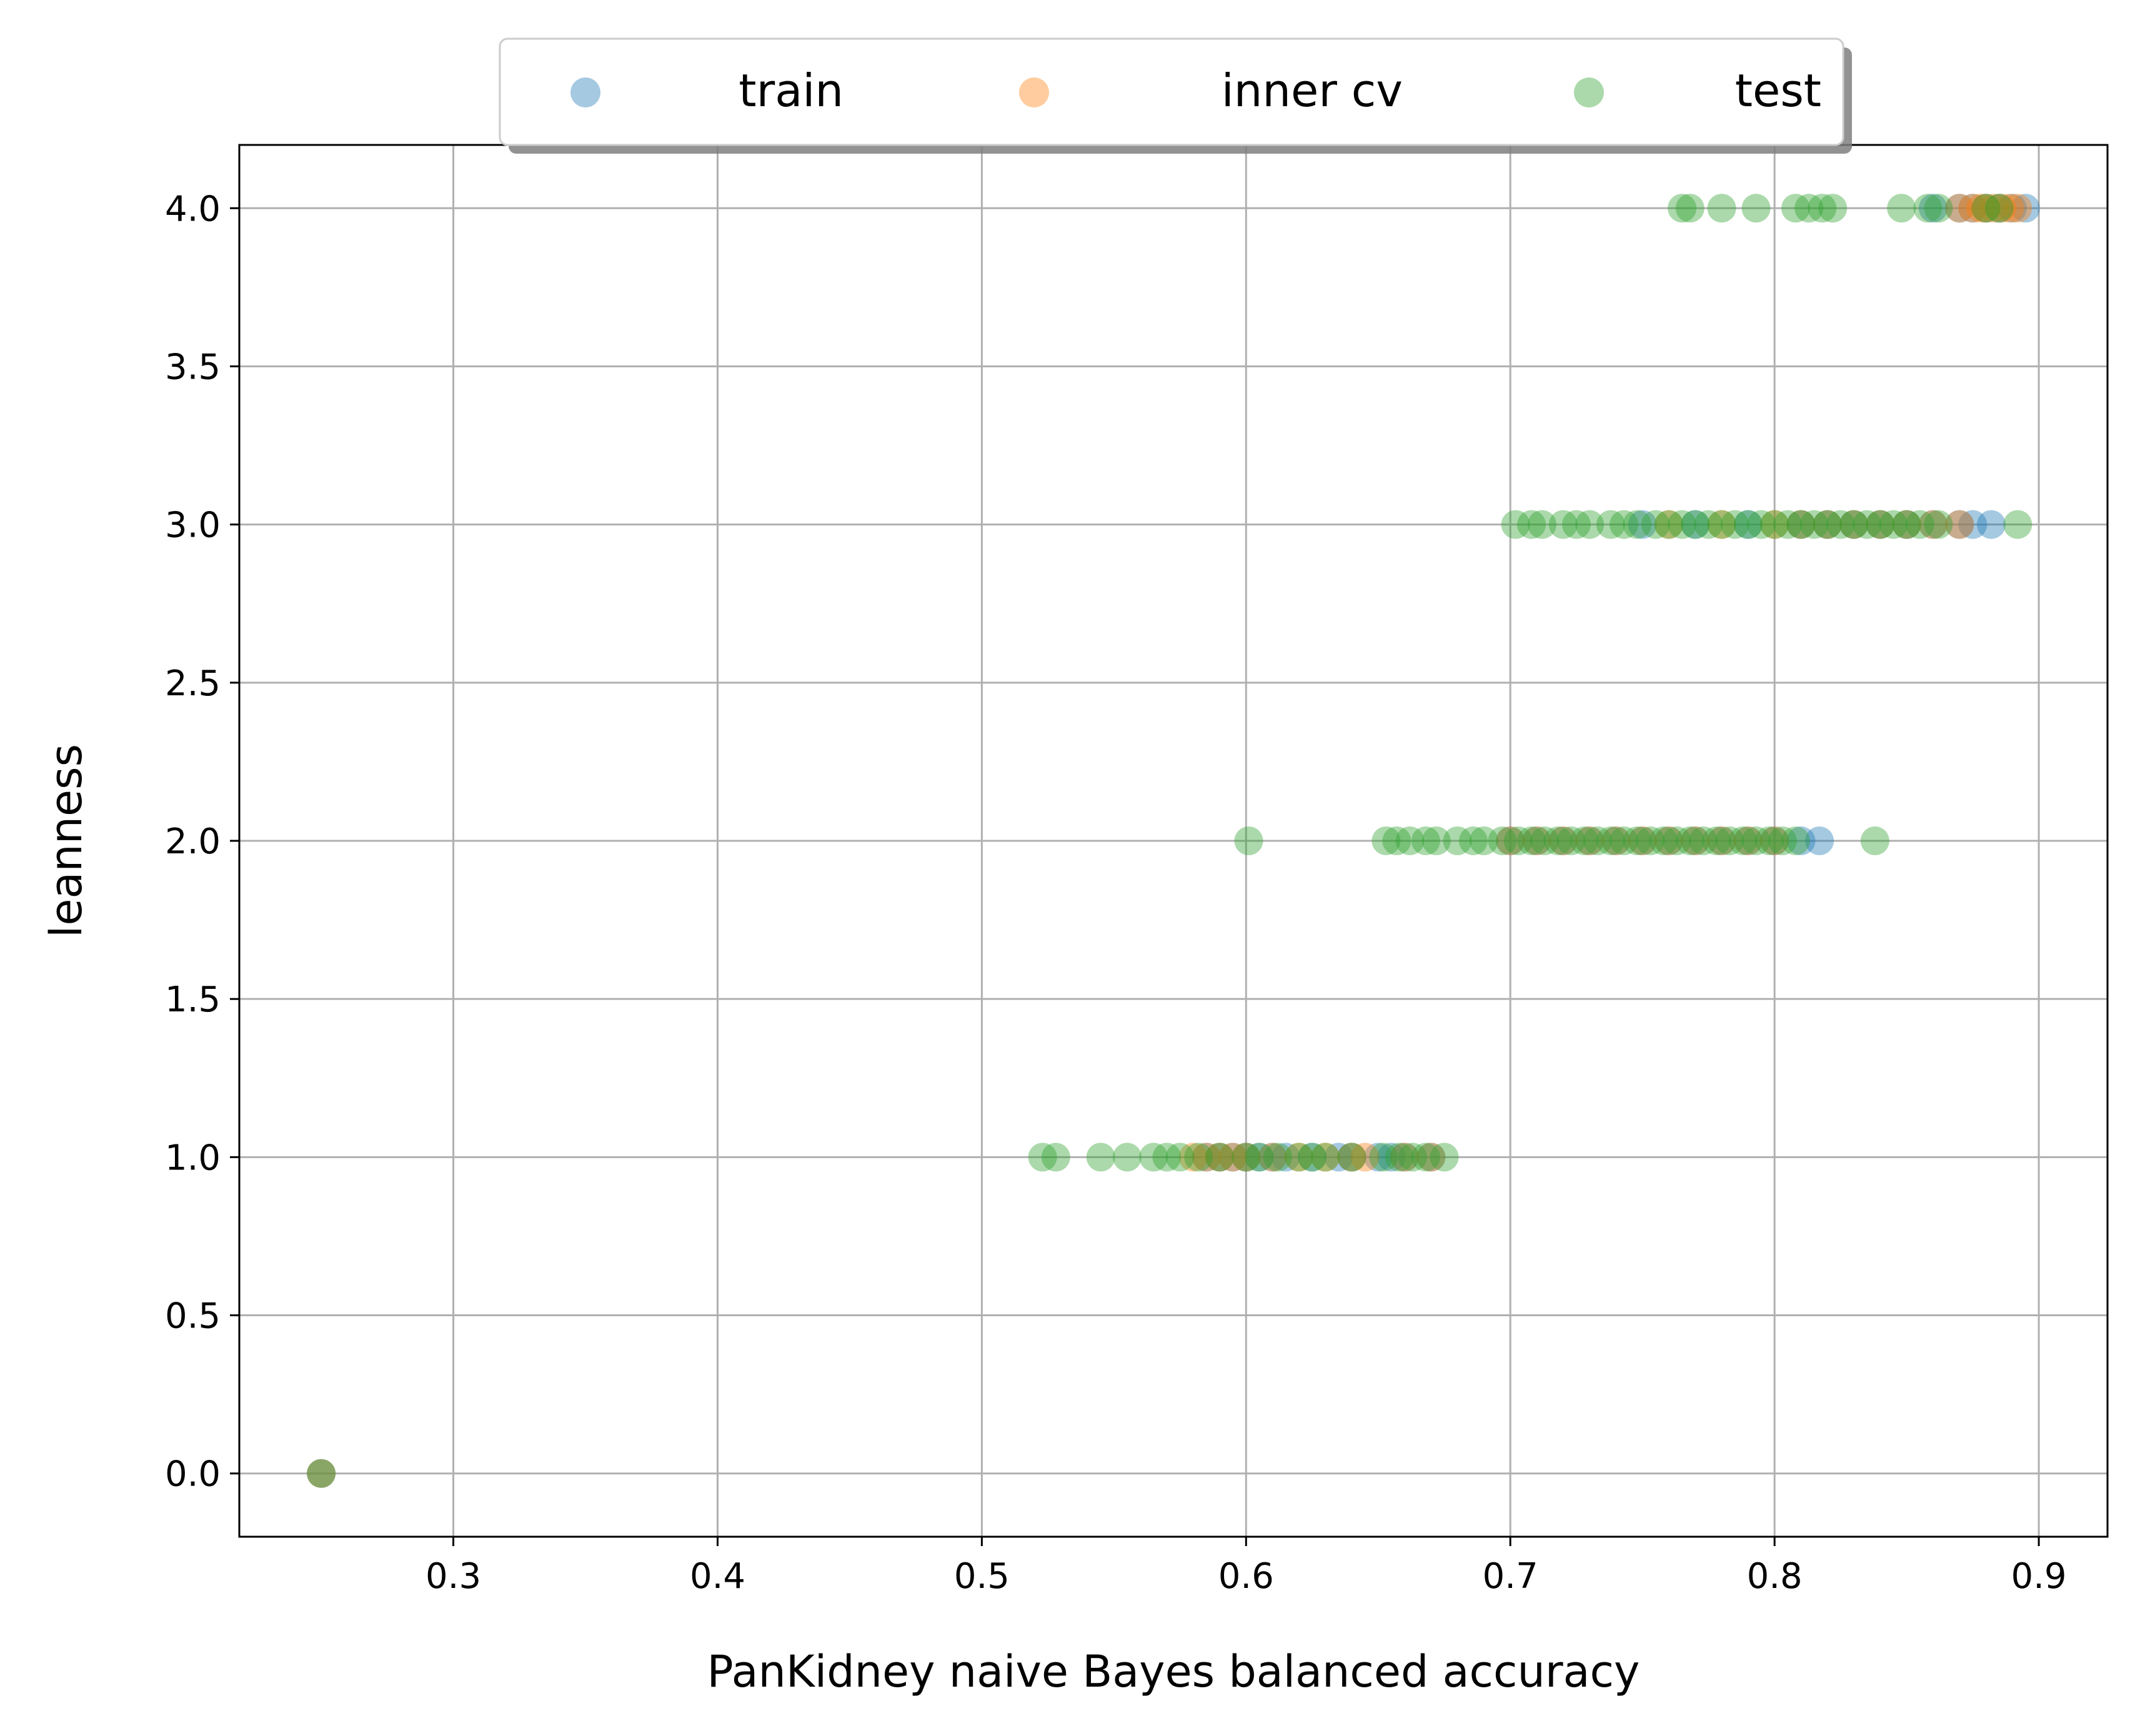 The width and height of the screenshot is (2135, 1736). What do you see at coordinates (1697, 90) in the screenshot?
I see `legend-item-test: test` at bounding box center [1697, 90].